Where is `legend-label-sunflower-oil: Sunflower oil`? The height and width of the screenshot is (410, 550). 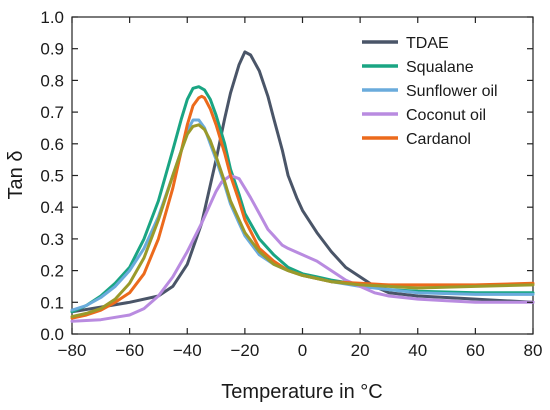
legend-label-sunflower-oil: Sunflower oil is located at coordinates (452, 91).